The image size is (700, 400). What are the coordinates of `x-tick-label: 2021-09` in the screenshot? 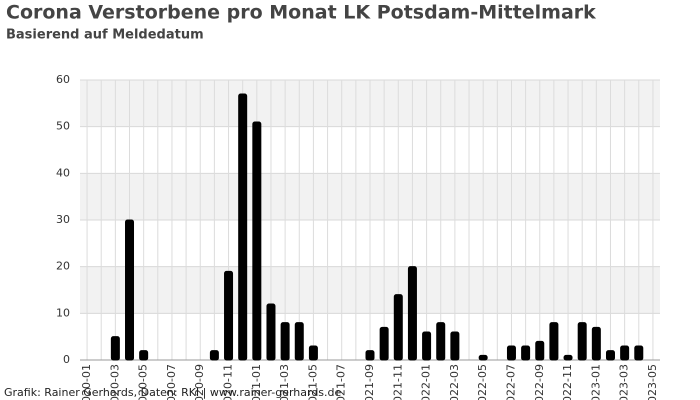 It's located at (369, 382).